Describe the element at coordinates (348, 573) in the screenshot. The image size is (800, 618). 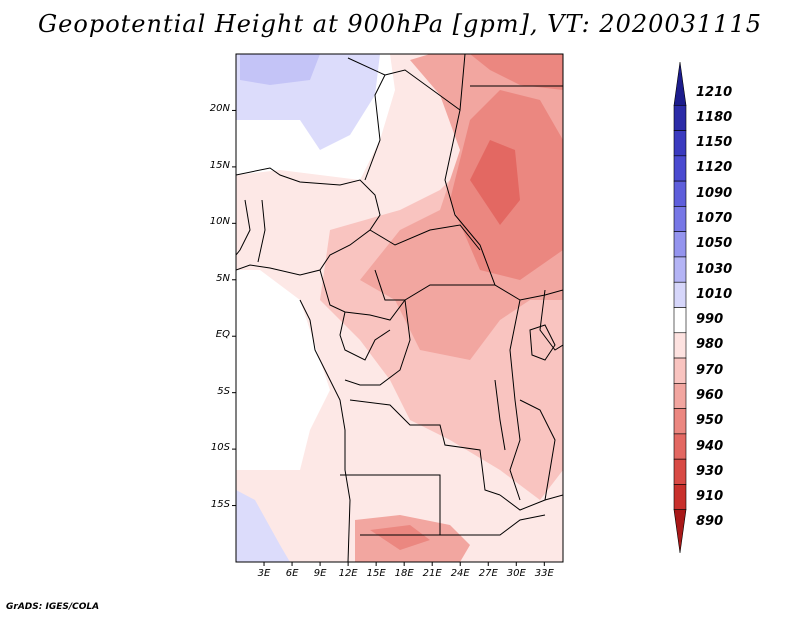
I see `lon-tick-label: 12E` at that location.